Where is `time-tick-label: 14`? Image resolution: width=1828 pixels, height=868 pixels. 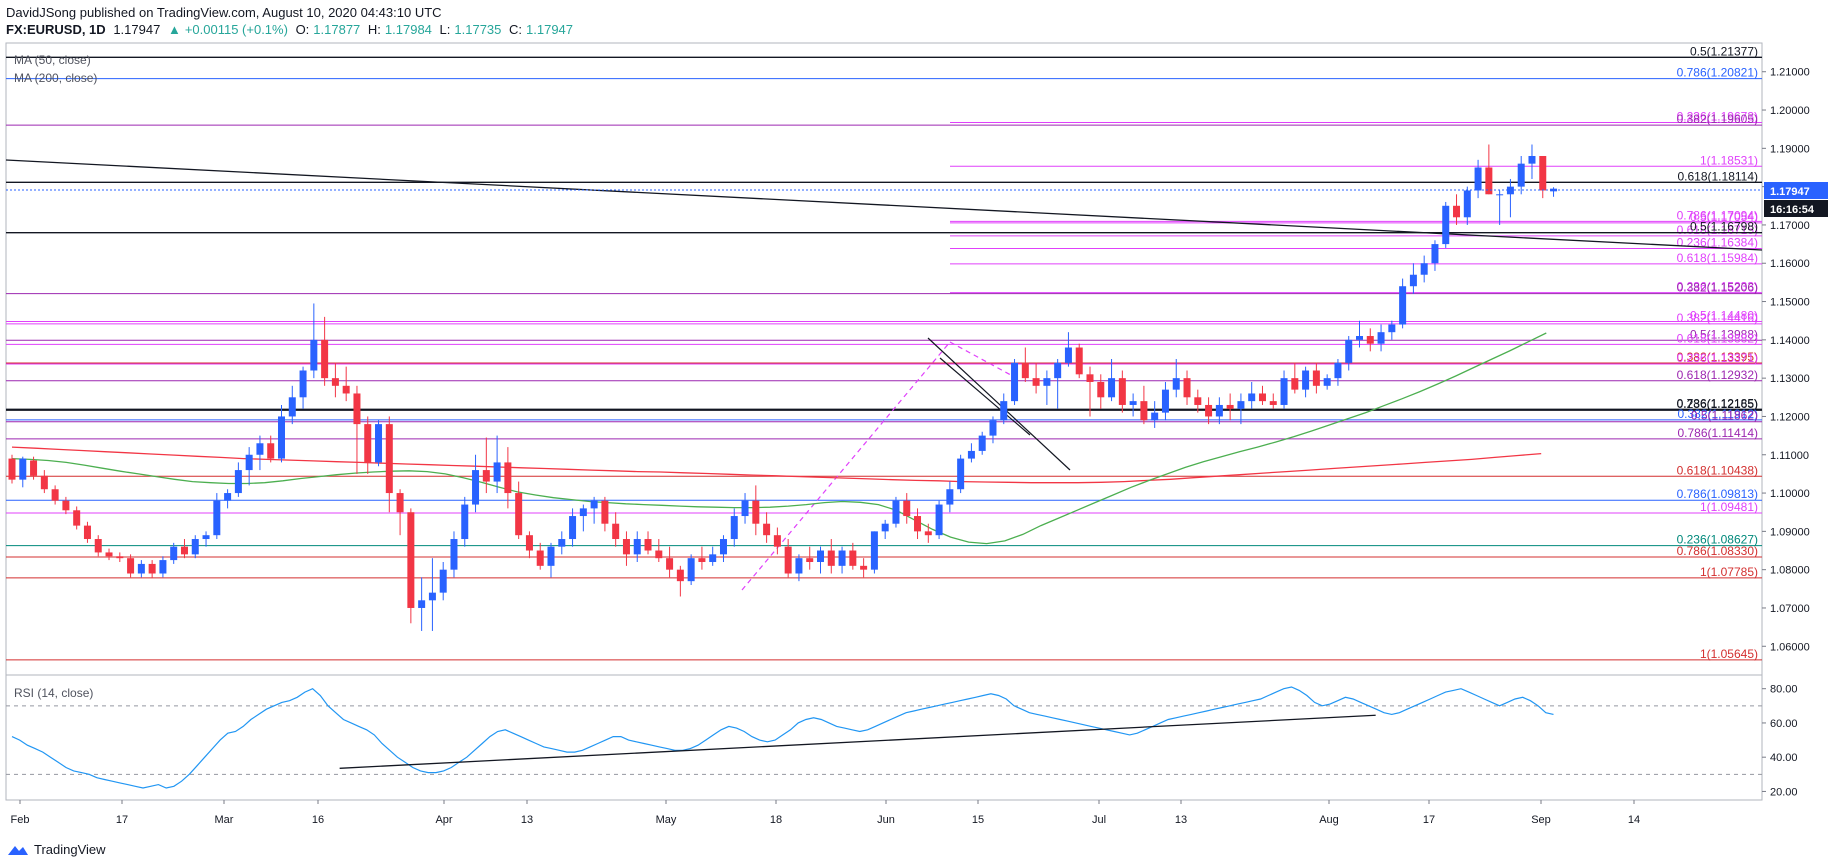
time-tick-label: 14 is located at coordinates (1634, 820).